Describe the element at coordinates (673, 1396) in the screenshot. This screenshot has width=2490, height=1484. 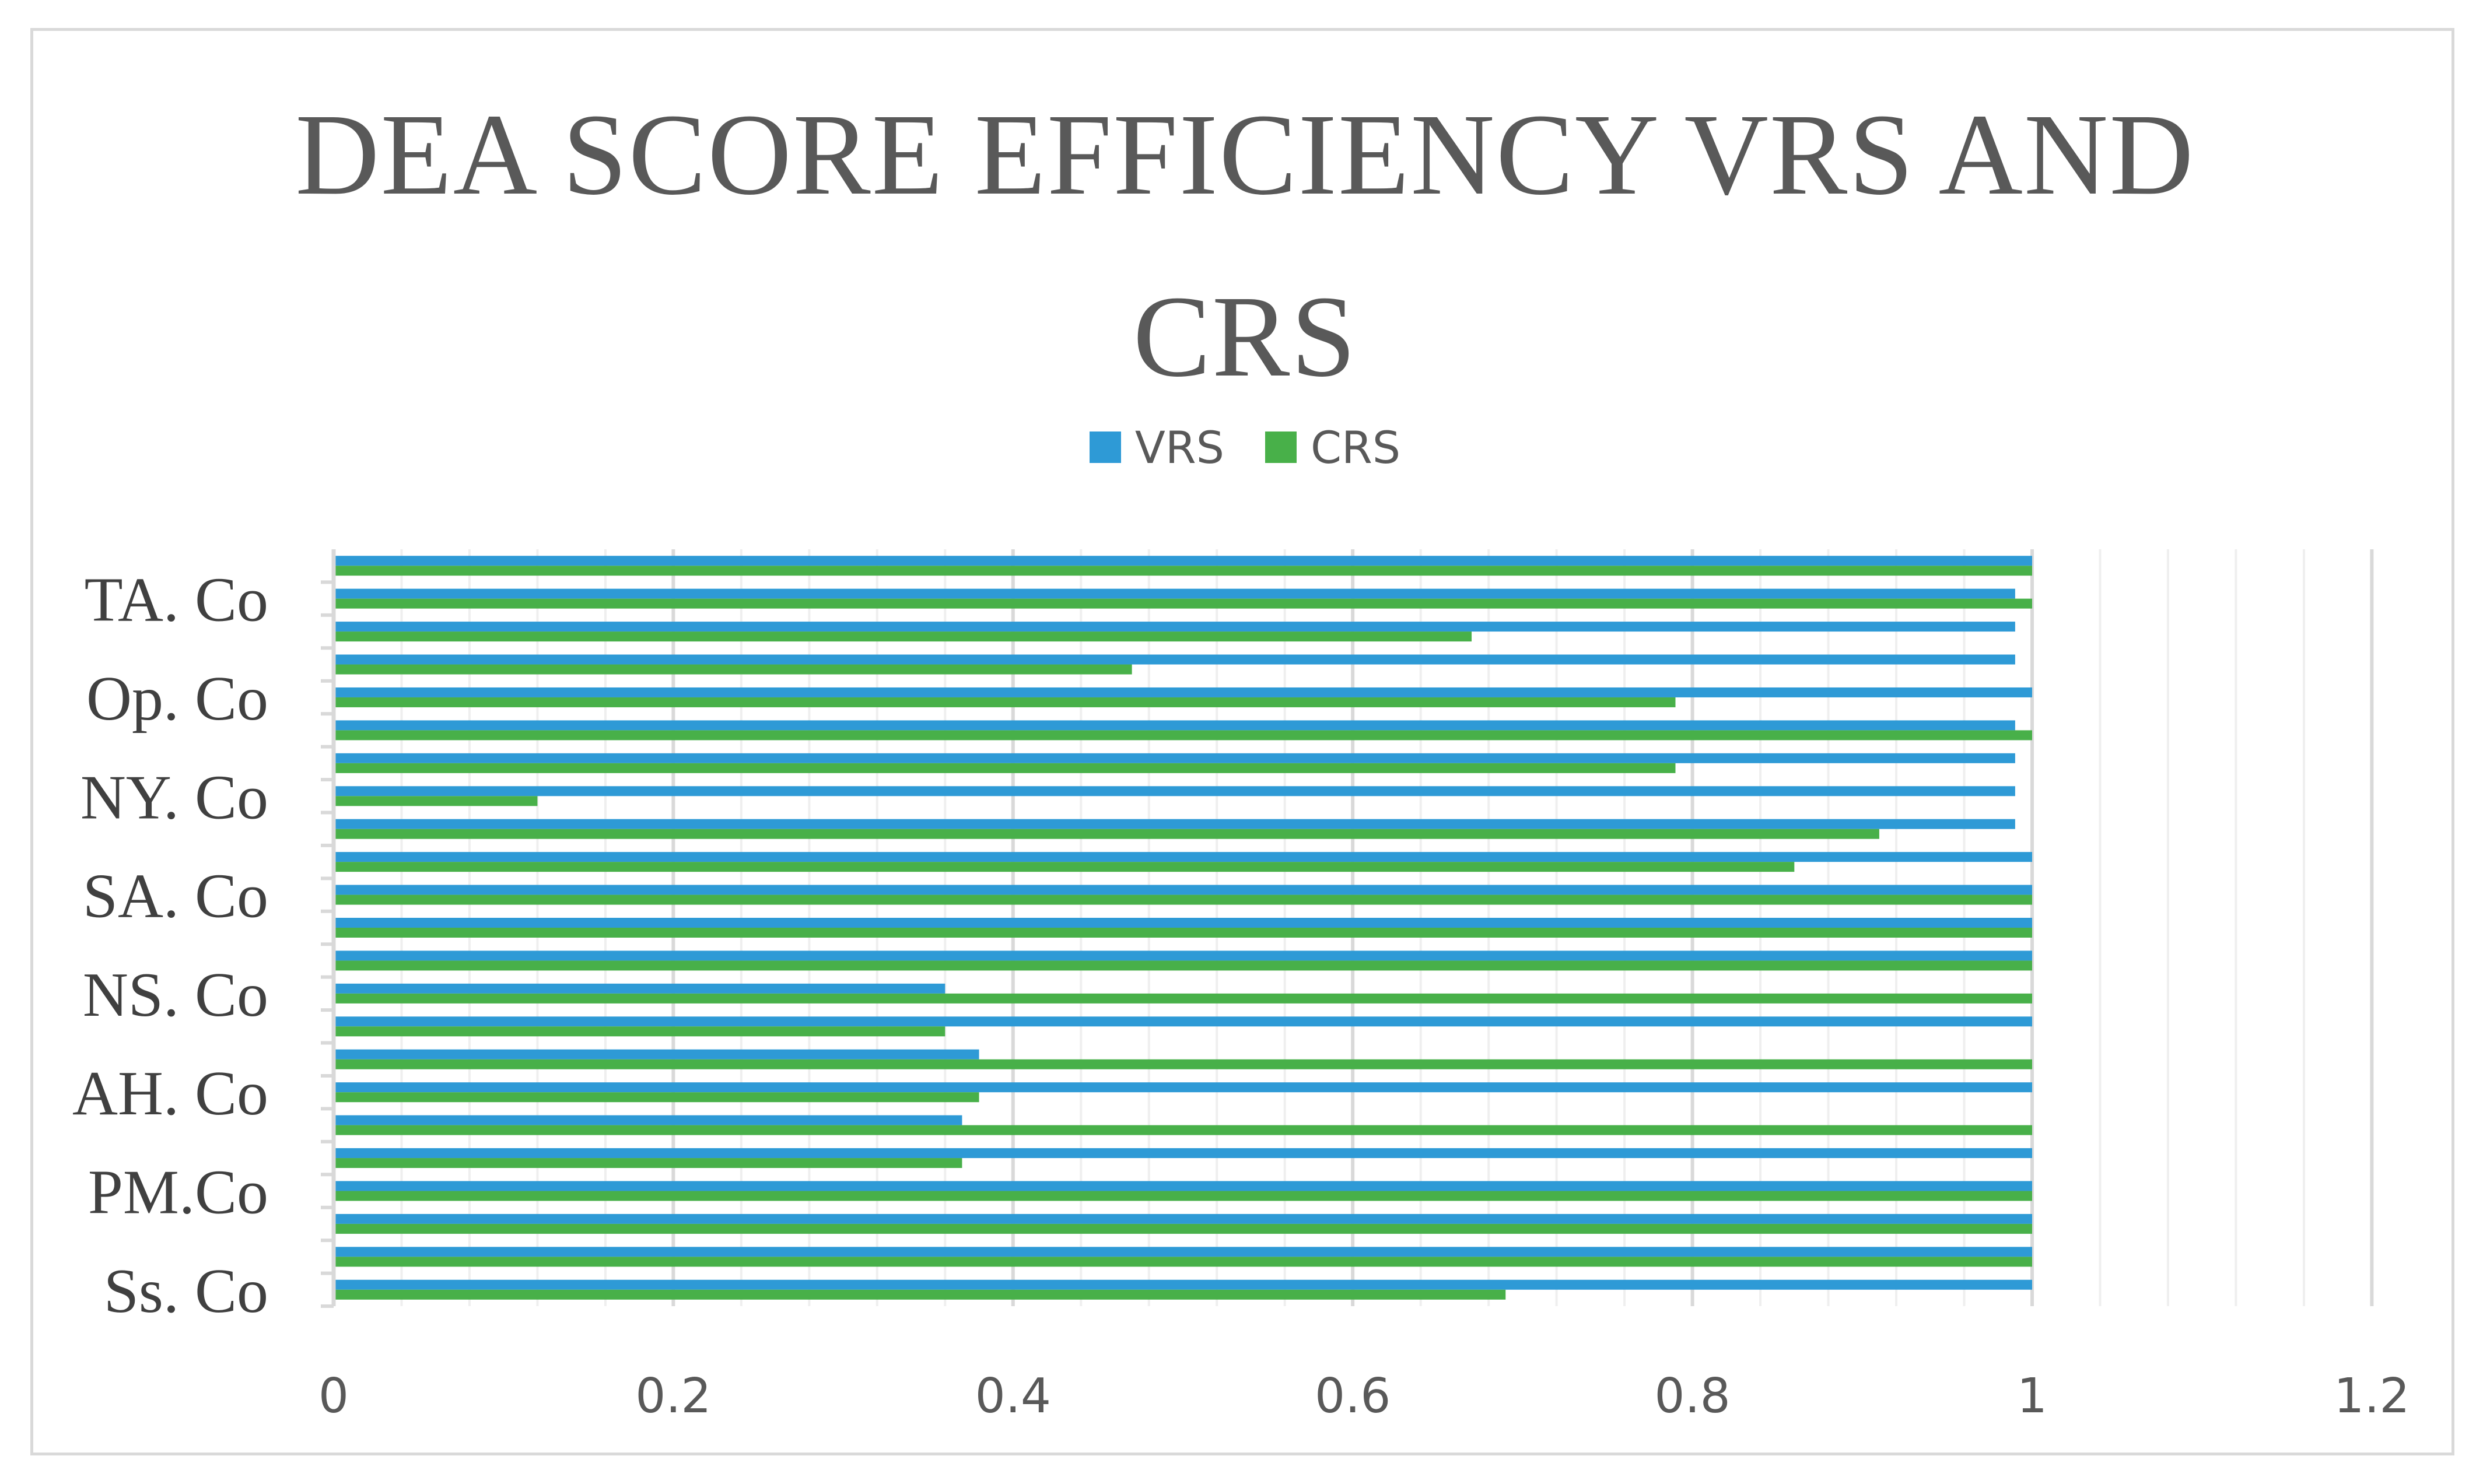
I see `x-tick-label: 0.2` at that location.